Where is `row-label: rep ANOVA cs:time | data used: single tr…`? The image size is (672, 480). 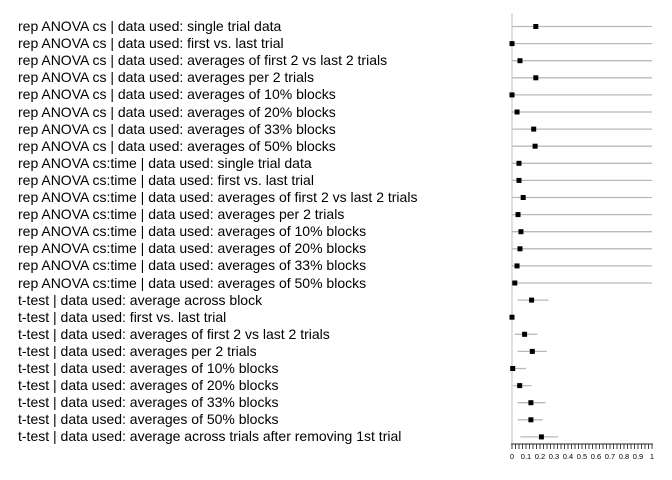
row-label: rep ANOVA cs:time | data used: single tr… is located at coordinates (165, 162).